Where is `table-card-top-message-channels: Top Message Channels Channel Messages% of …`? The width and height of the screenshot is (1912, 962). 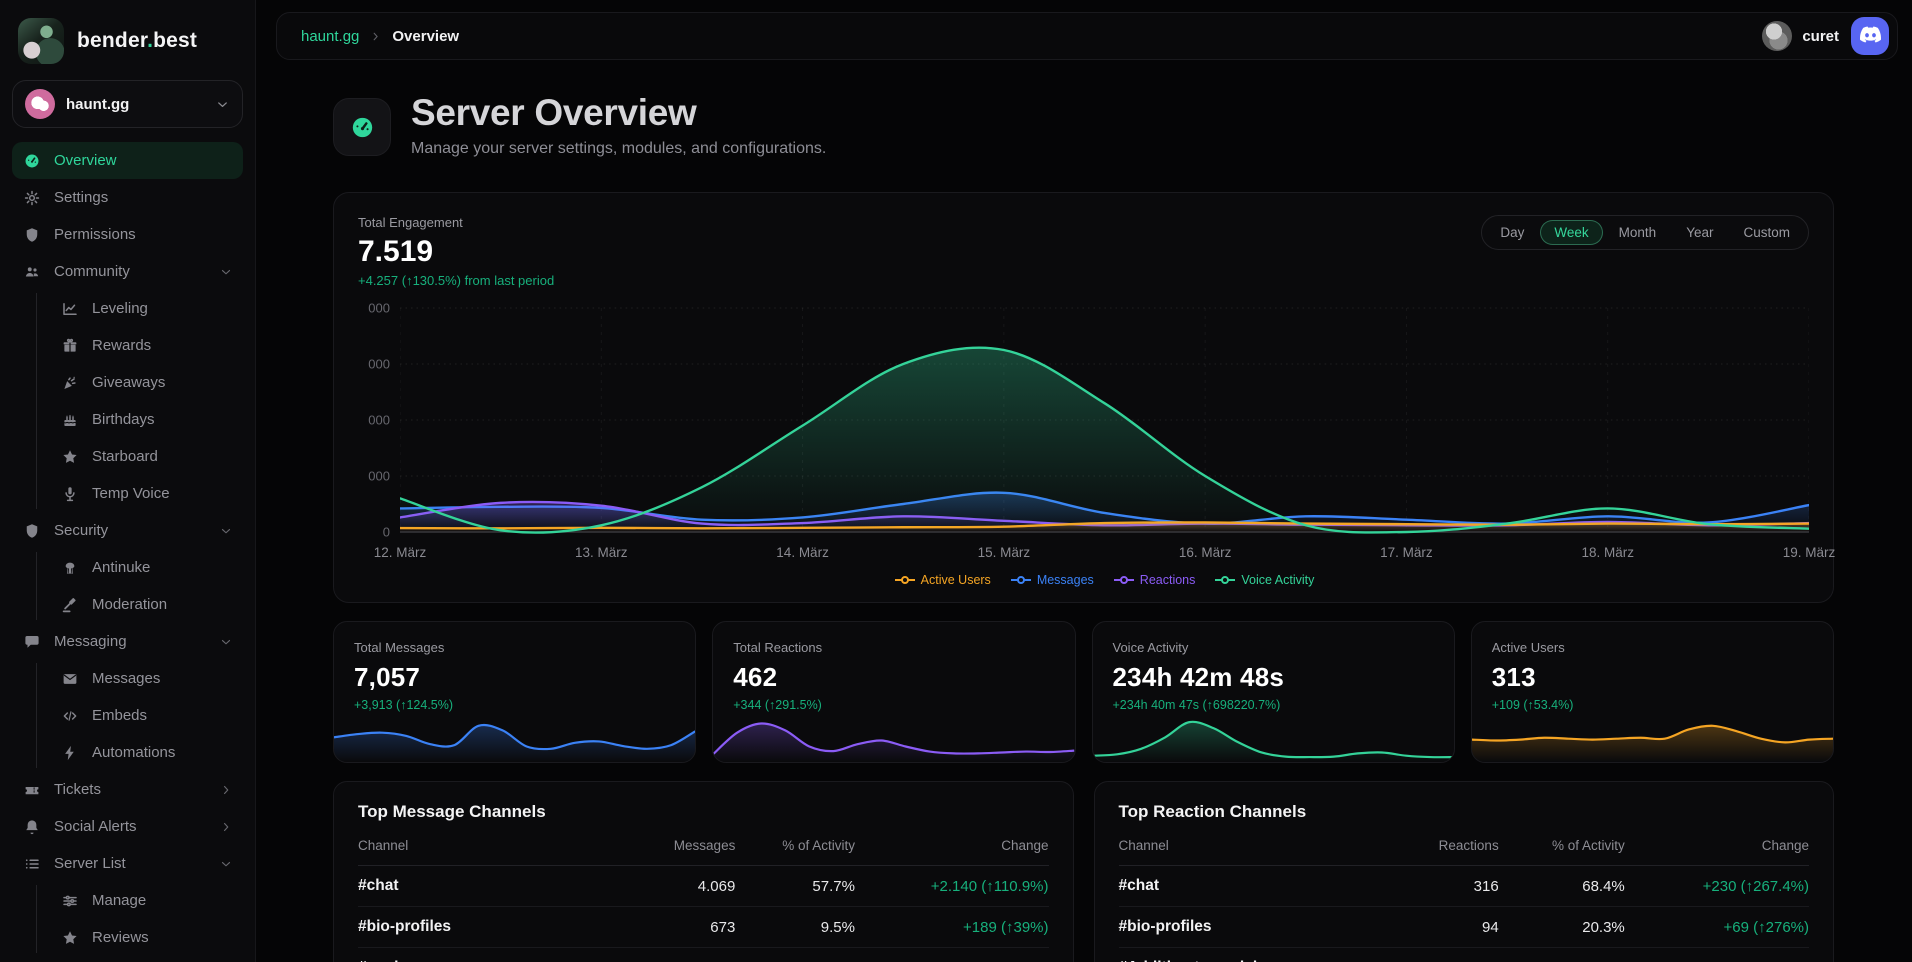 table-card-top-message-channels: Top Message Channels Channel Messages% of … is located at coordinates (703, 871).